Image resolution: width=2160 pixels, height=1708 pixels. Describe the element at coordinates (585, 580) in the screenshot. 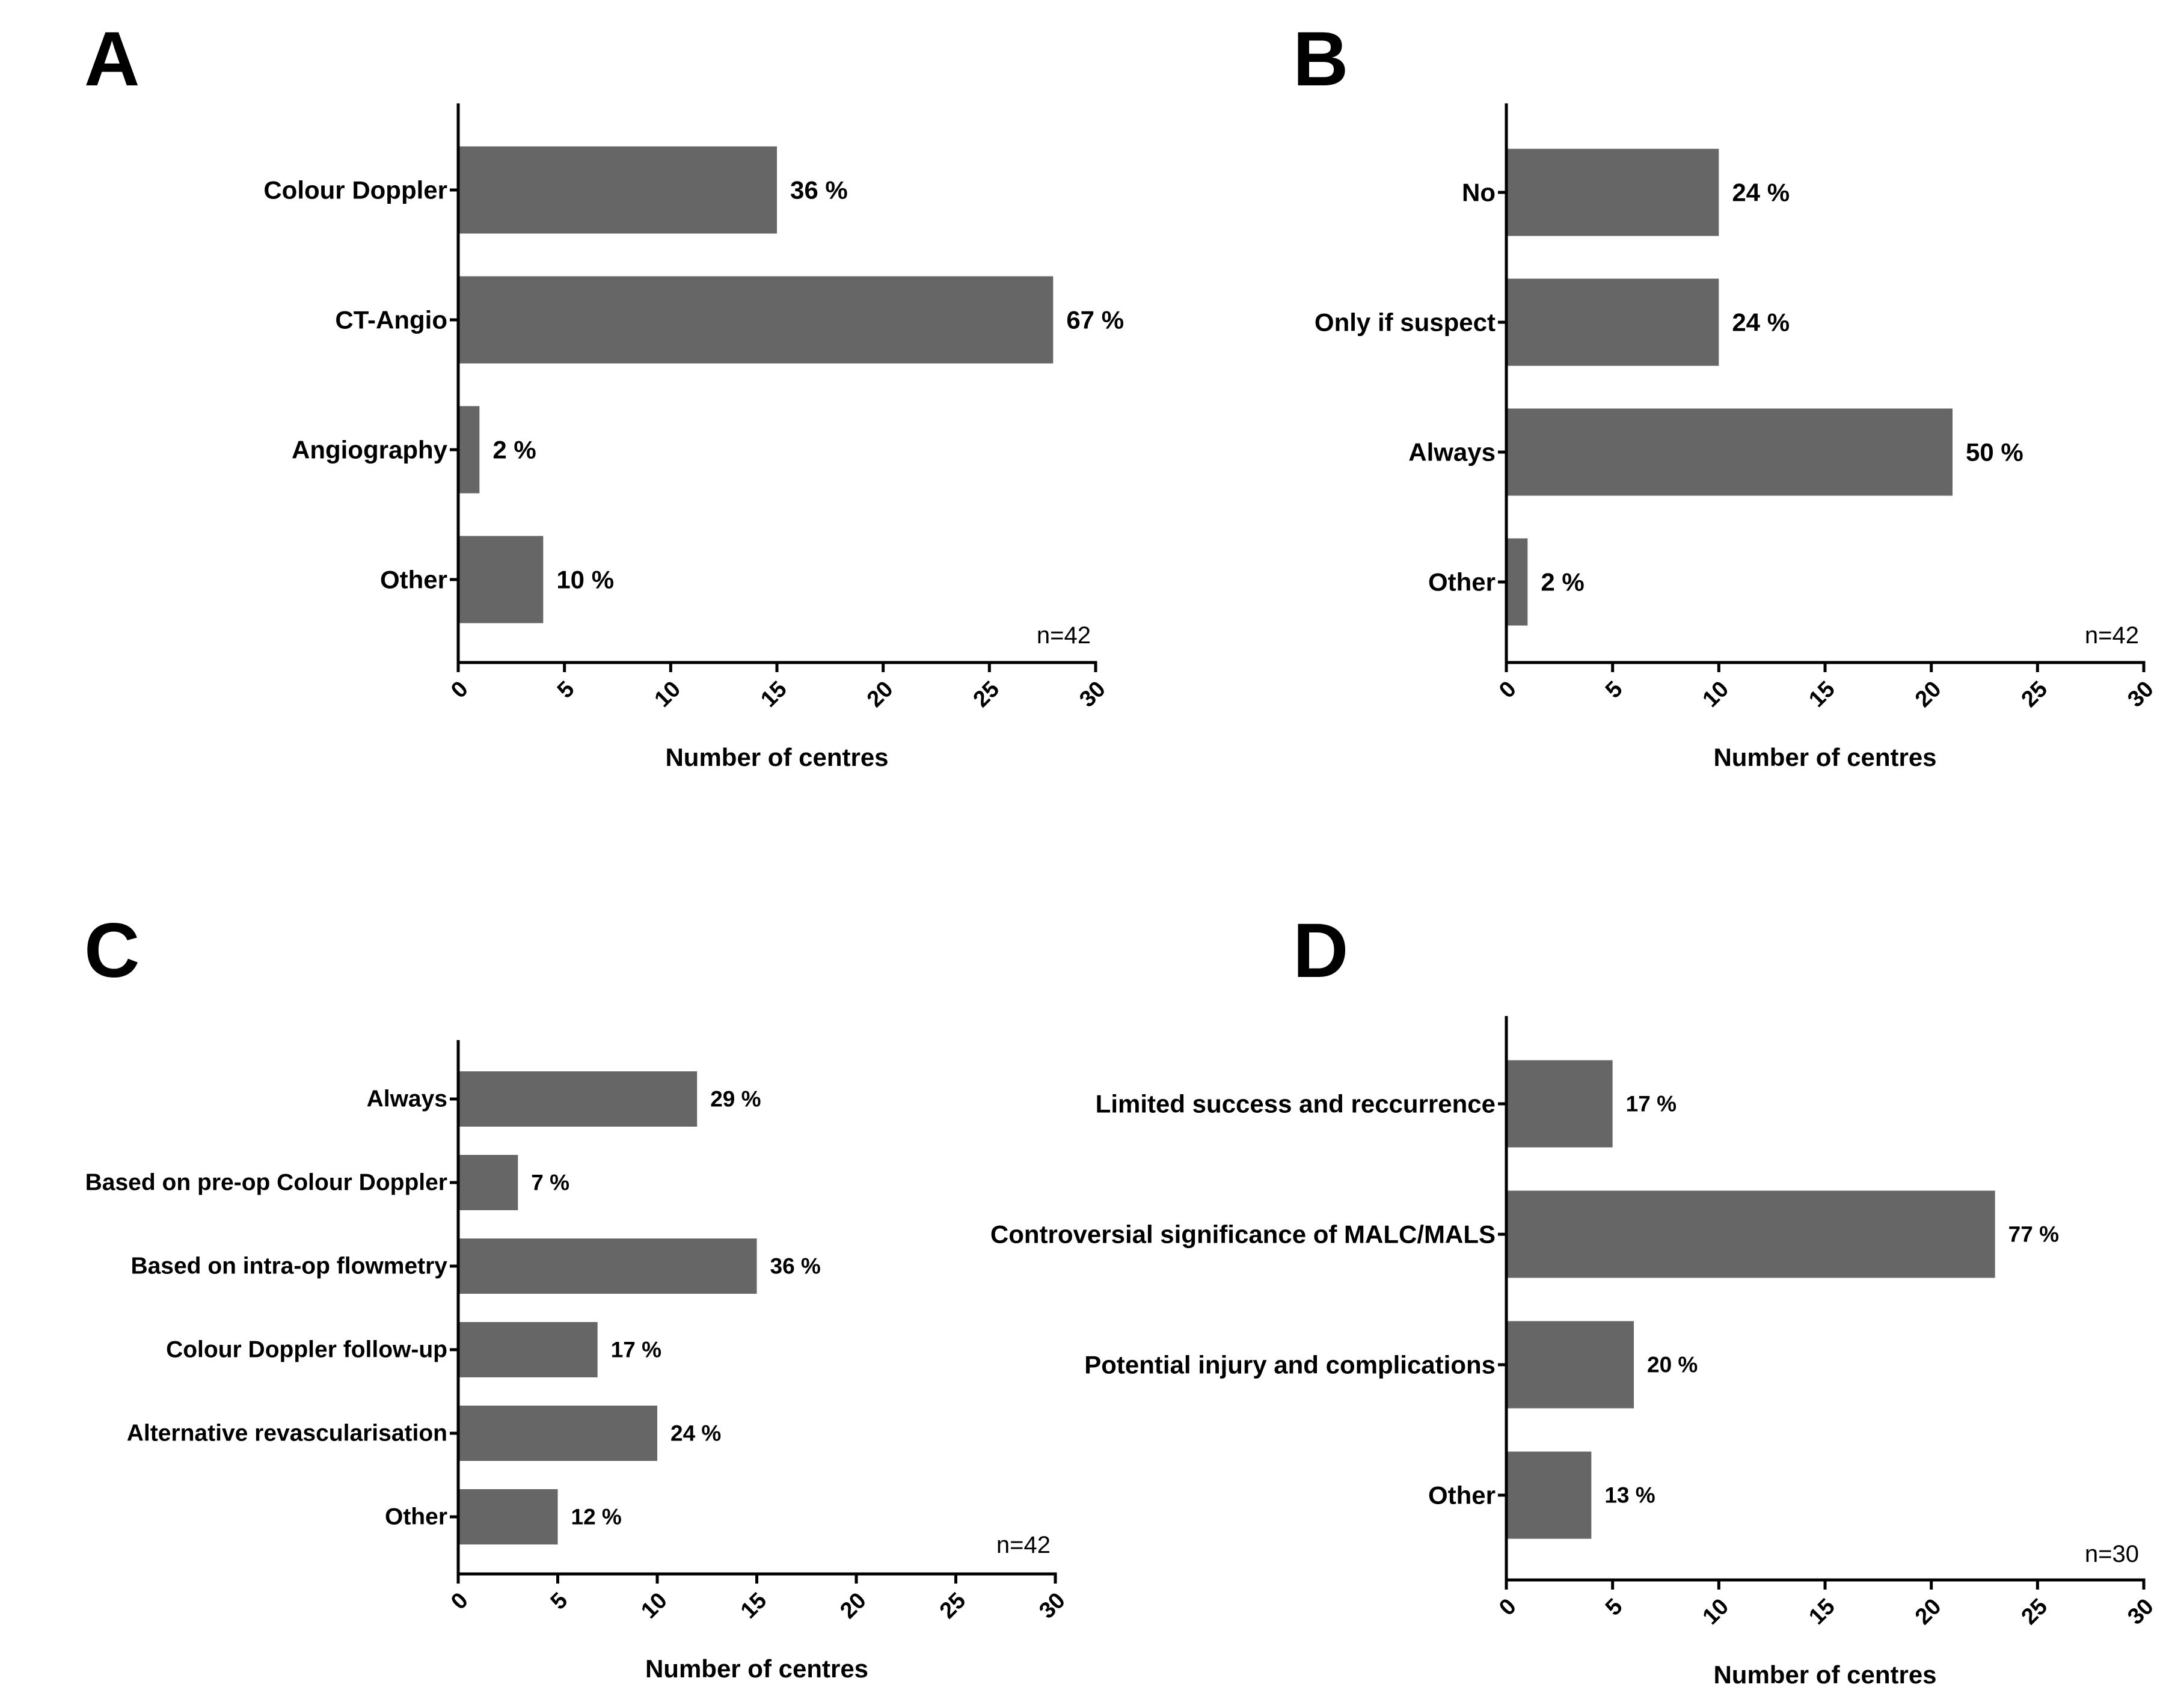

I see `data-label: 10 %` at that location.